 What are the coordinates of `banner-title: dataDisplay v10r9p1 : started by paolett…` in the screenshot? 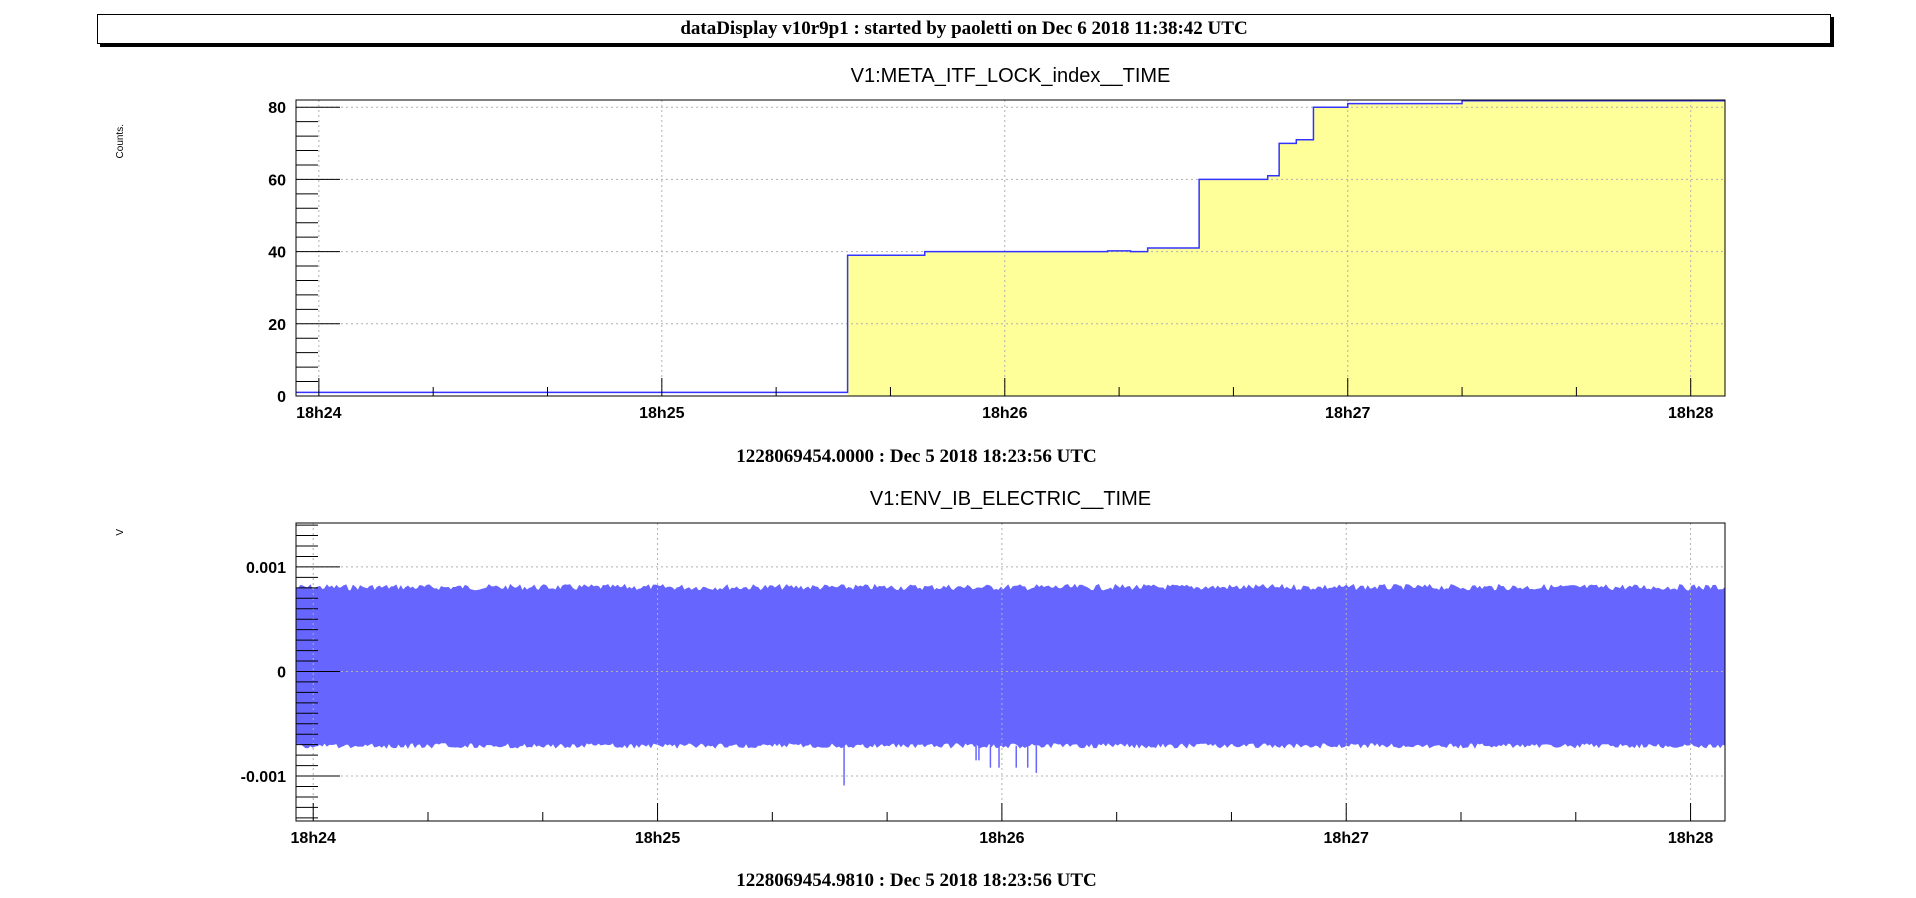 It's located at (964, 29).